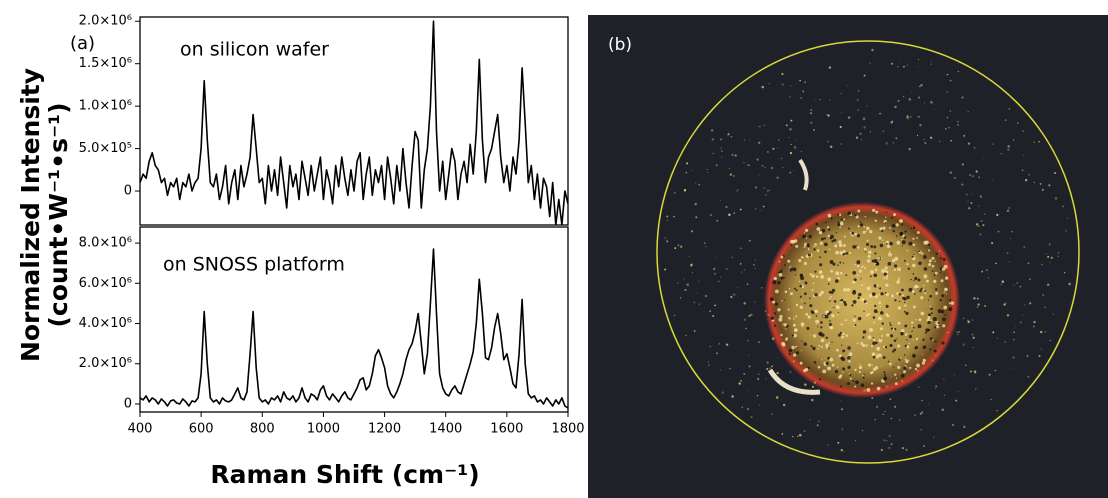  What do you see at coordinates (105, 63) in the screenshot?
I see `y-tick-label: 1.5×10⁶` at bounding box center [105, 63].